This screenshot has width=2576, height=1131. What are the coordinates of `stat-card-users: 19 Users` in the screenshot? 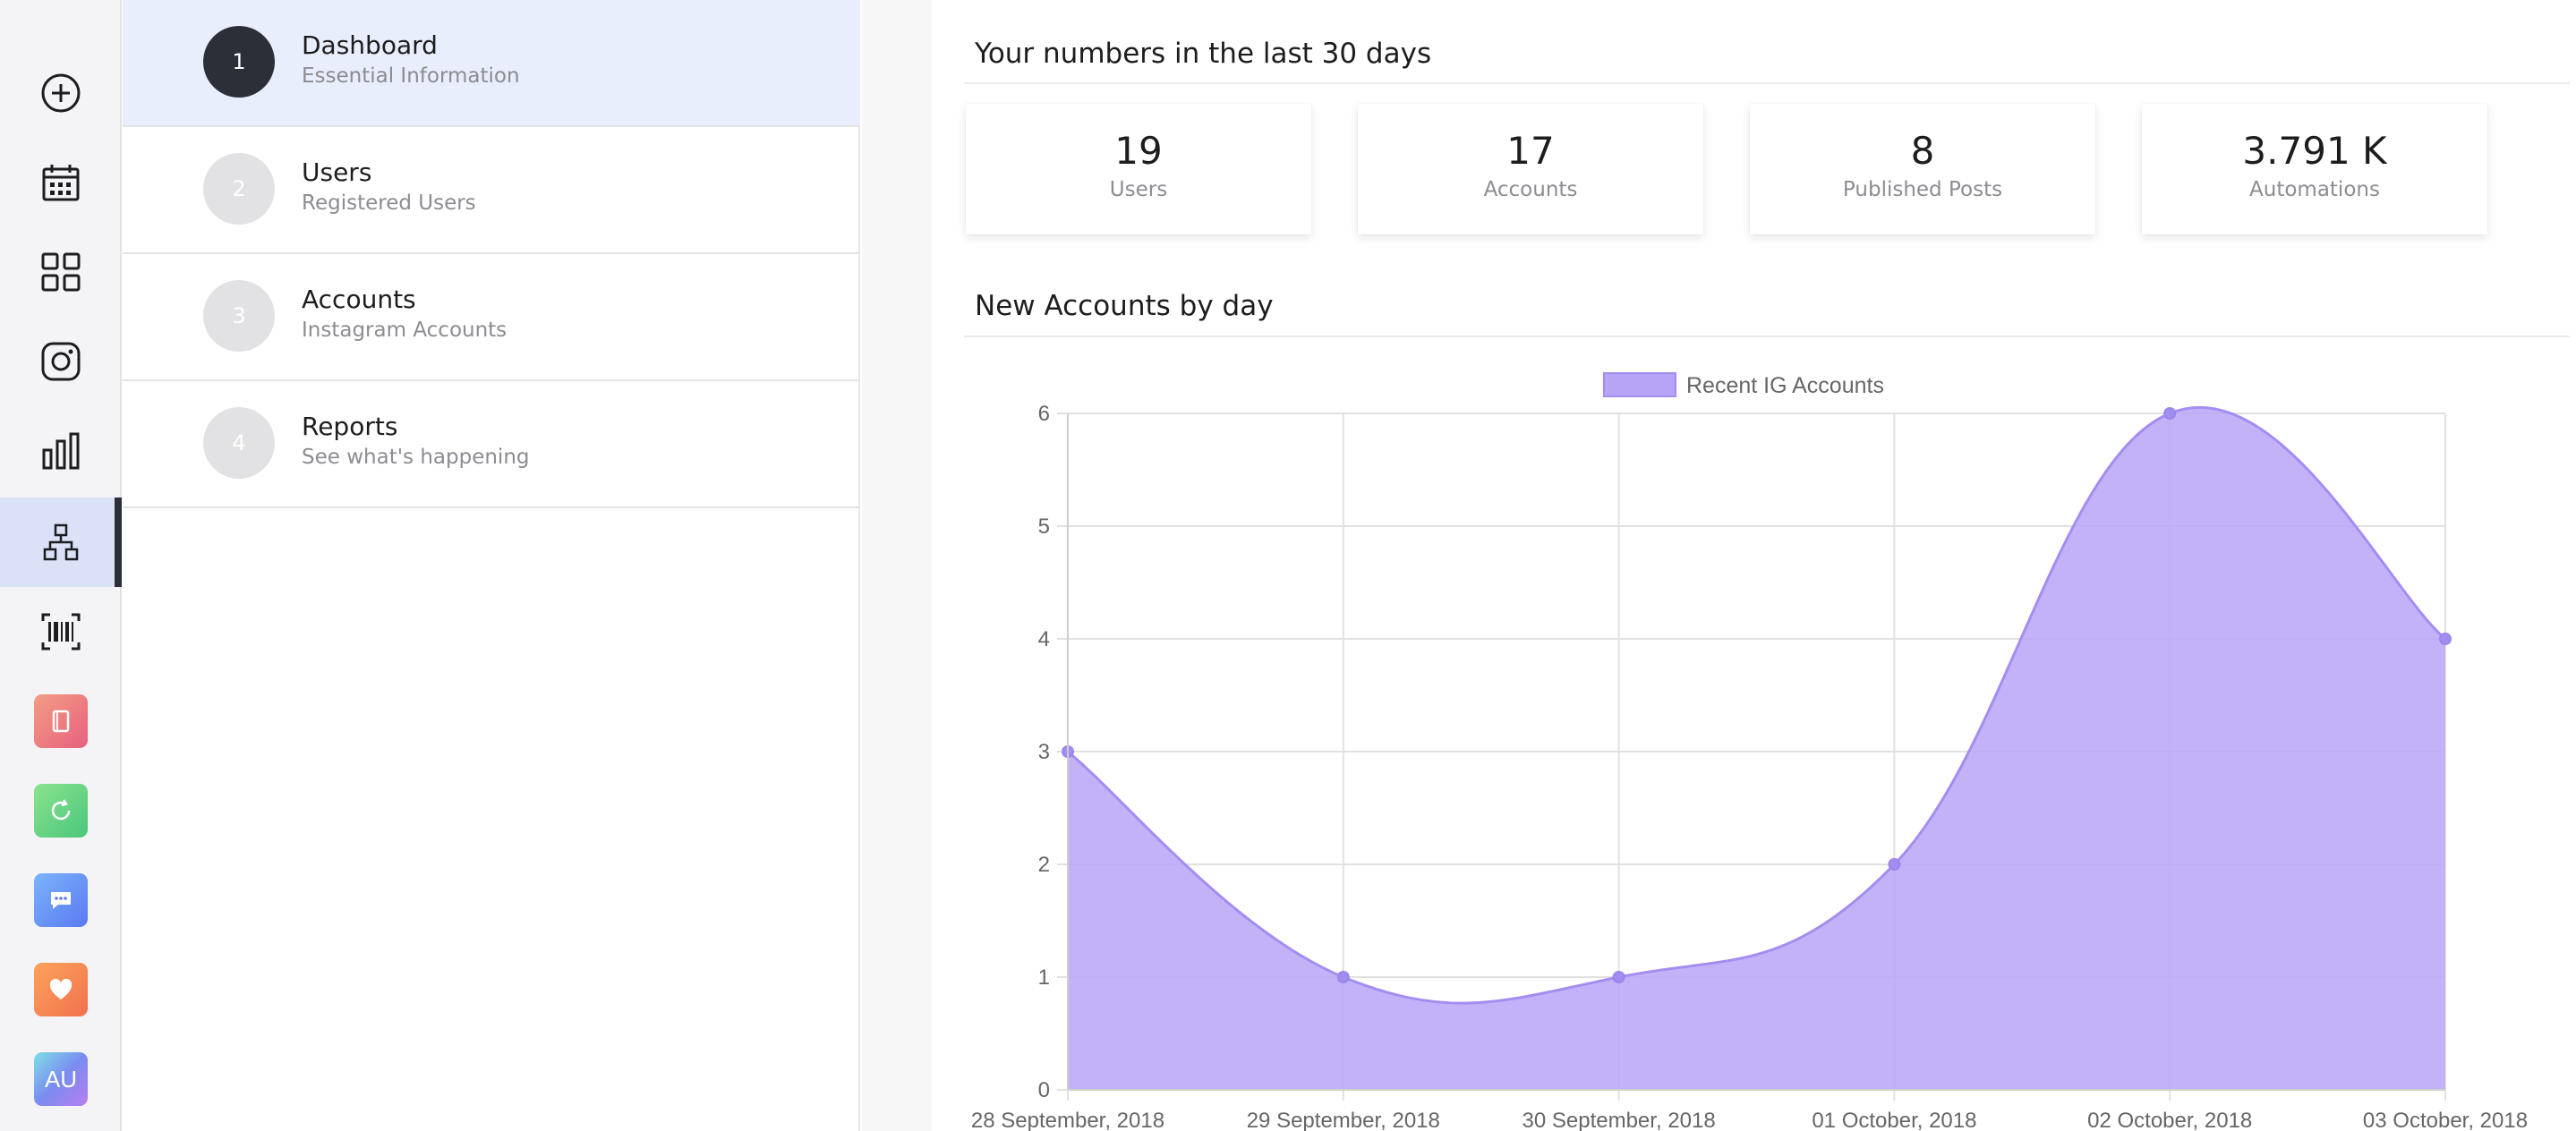 It's located at (1138, 169).